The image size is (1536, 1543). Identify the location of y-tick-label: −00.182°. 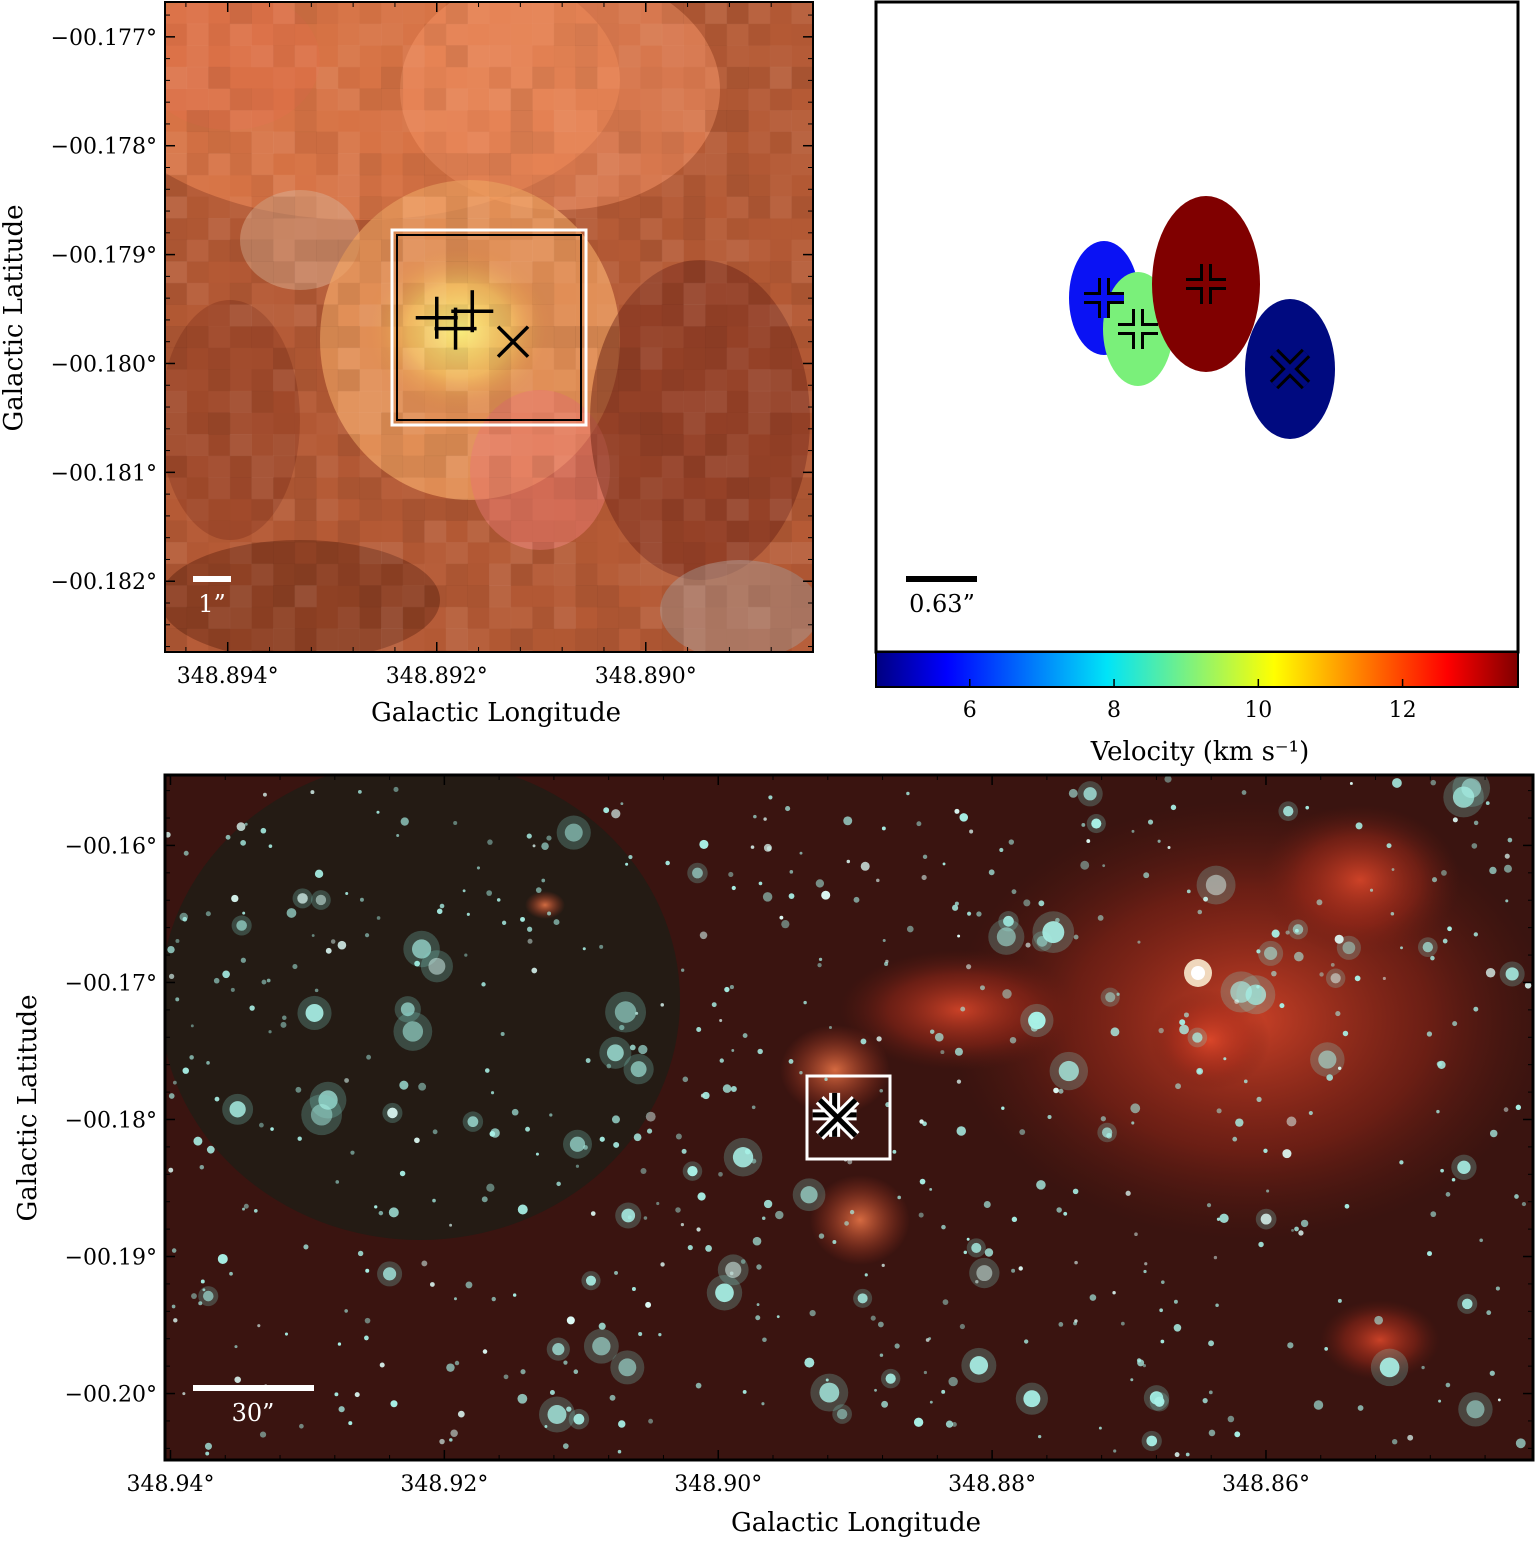
(104, 582).